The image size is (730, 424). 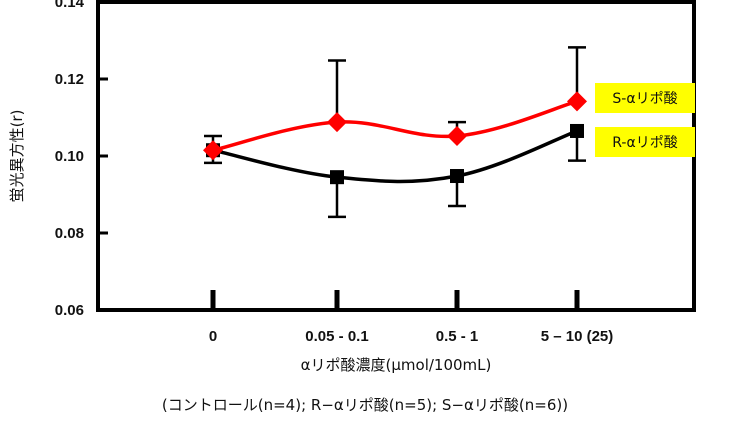 What do you see at coordinates (395, 125) in the screenshot?
I see `series-line-s-alpha-lipoic` at bounding box center [395, 125].